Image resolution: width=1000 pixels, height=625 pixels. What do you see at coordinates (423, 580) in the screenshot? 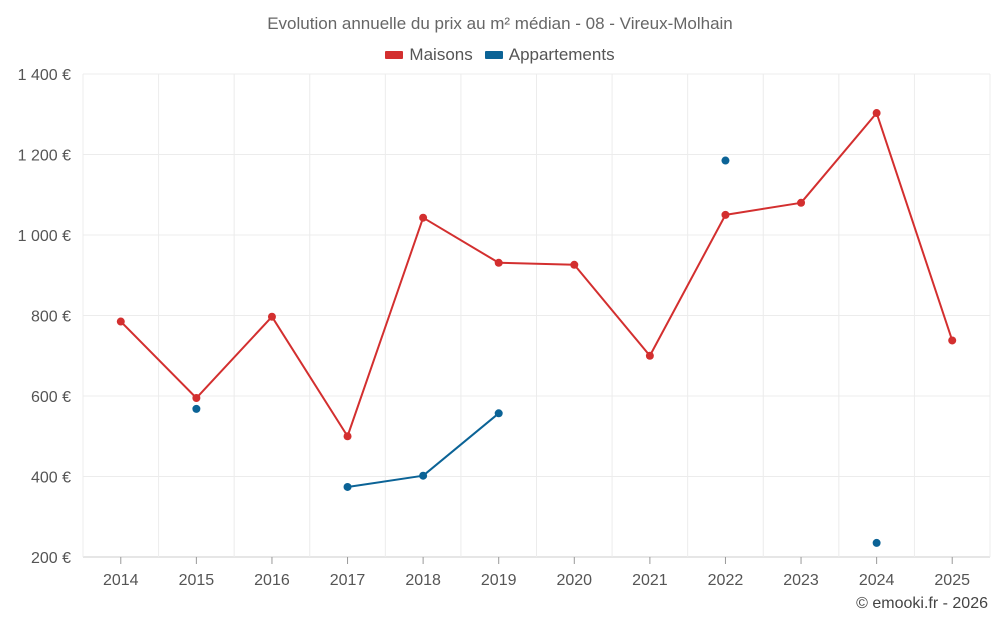
I see `x-tick-label: 2018` at bounding box center [423, 580].